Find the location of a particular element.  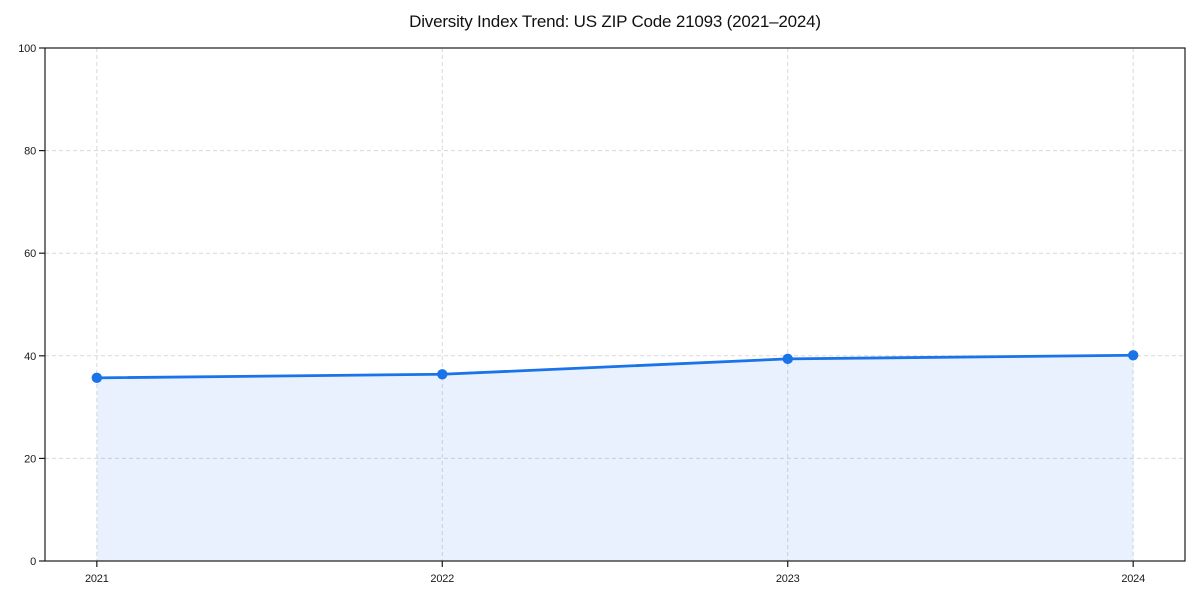

y-tick-label: 60 is located at coordinates (30, 254).